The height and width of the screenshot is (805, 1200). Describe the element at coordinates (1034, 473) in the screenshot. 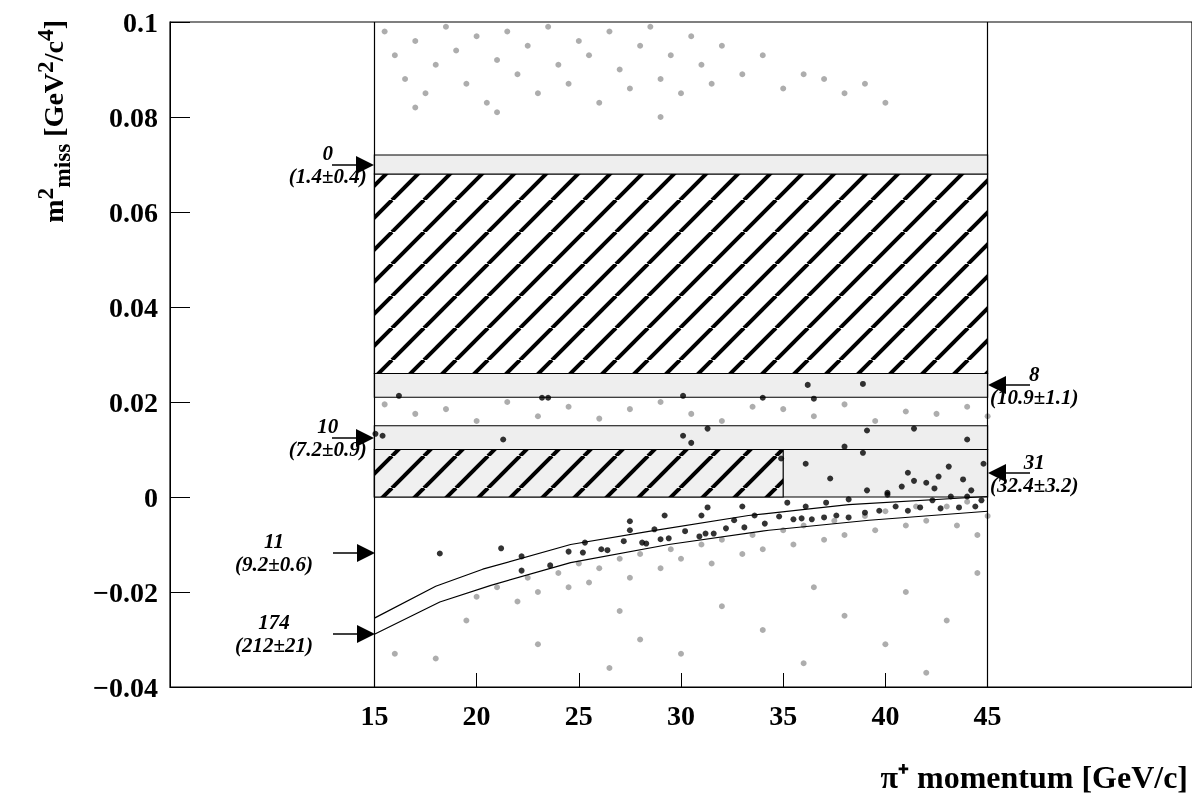

I see `band-label: 31 (32.4±3.2)` at that location.